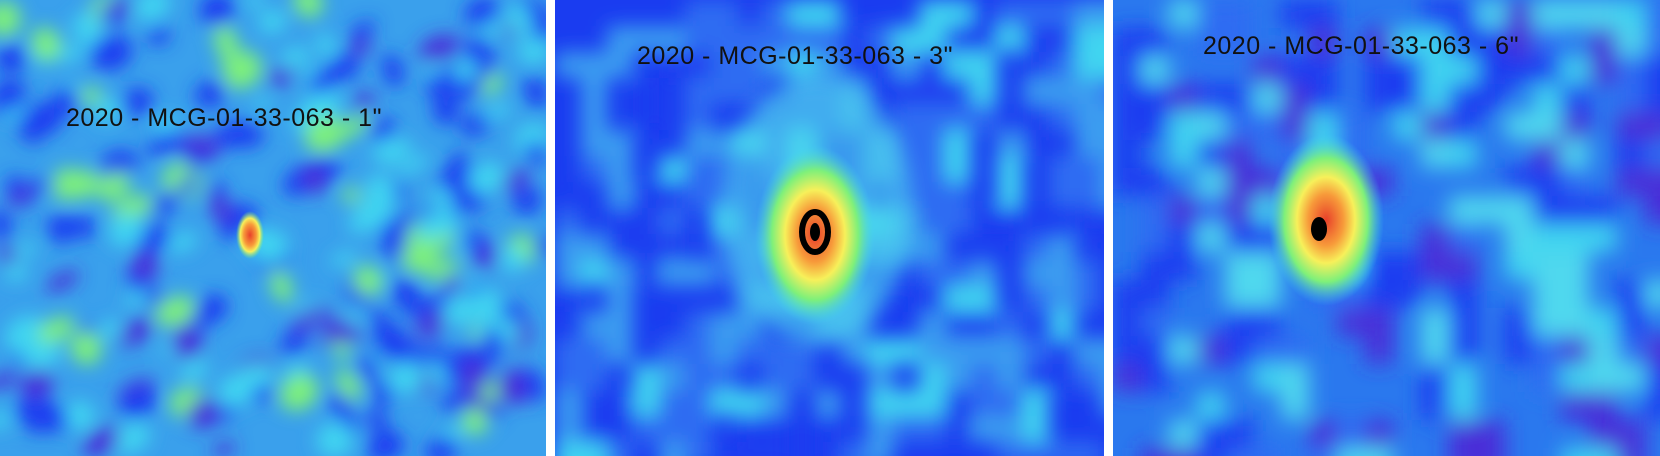  I want to click on source-emission, so click(1326, 220).